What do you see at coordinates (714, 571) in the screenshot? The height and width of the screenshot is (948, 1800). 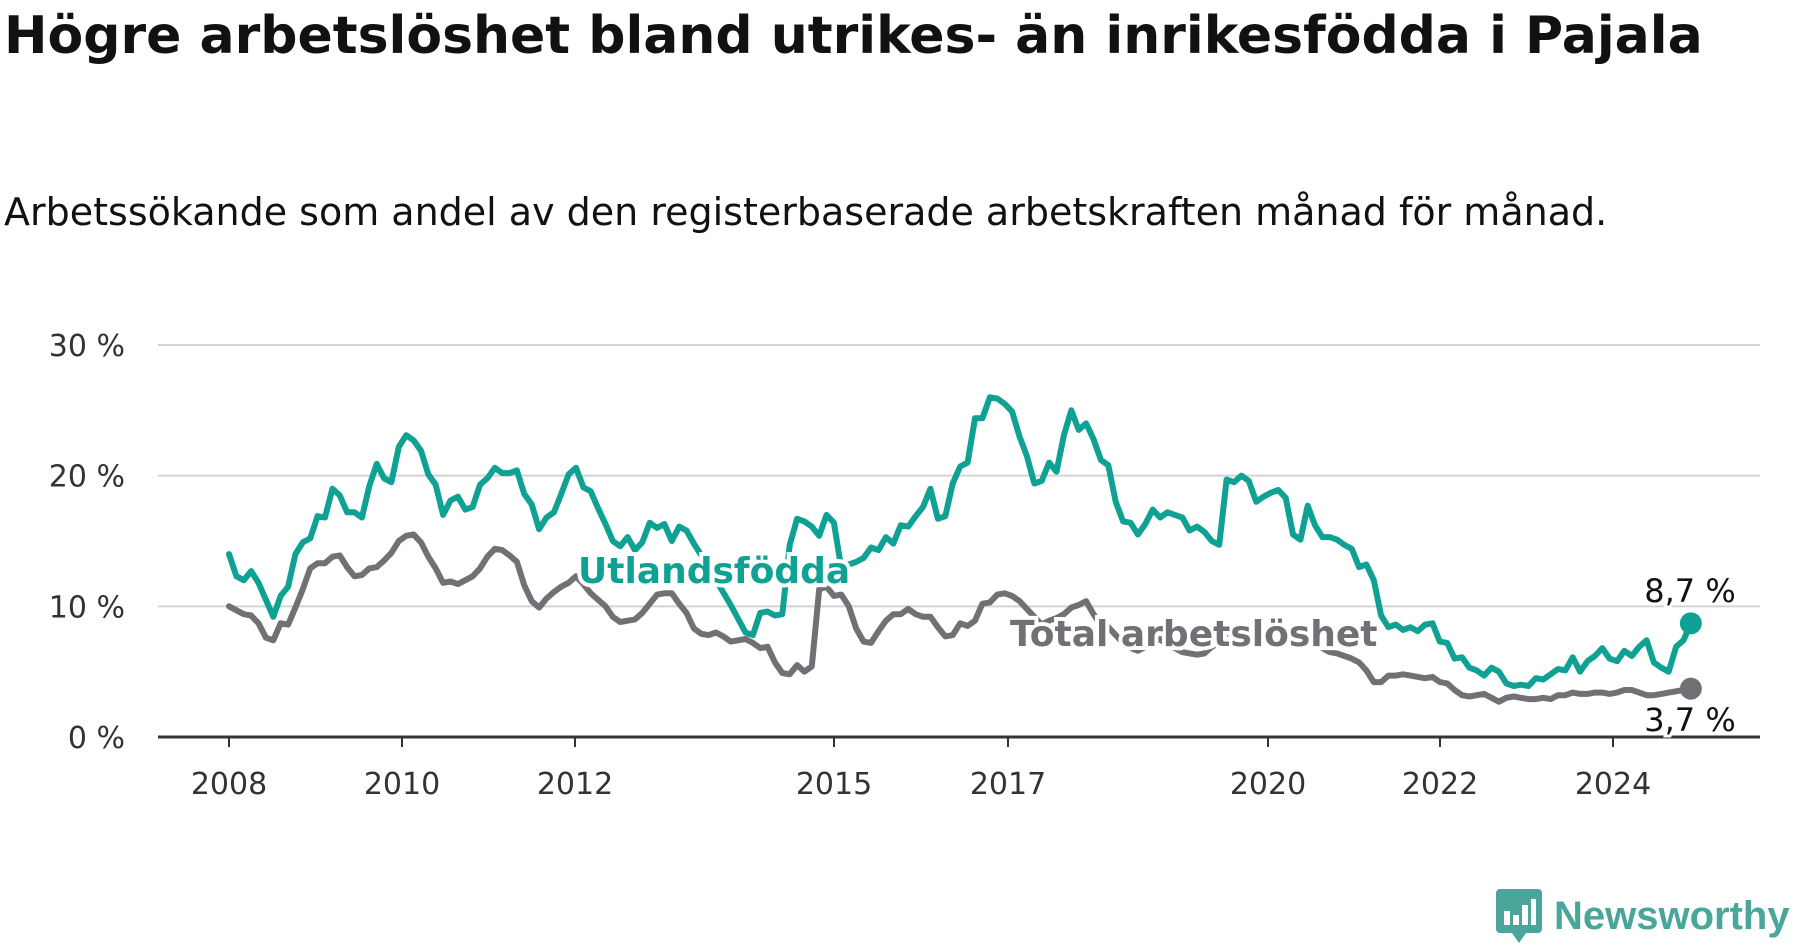 I see `series-name-label: Utlandsfödda` at bounding box center [714, 571].